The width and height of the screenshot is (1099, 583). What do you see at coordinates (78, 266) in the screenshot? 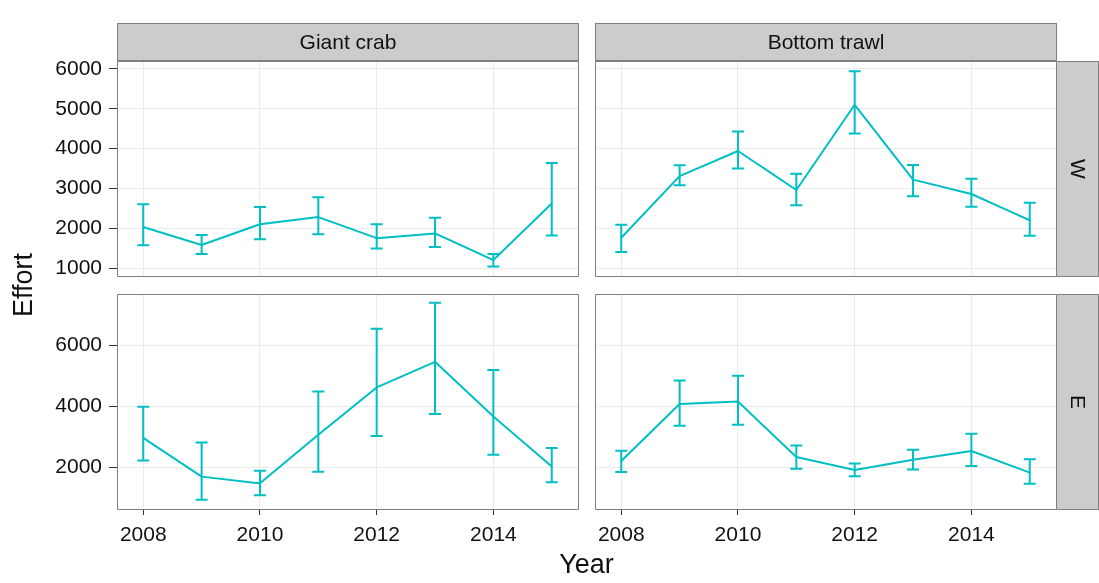
I see `y-tick-label: 1000` at bounding box center [78, 266].